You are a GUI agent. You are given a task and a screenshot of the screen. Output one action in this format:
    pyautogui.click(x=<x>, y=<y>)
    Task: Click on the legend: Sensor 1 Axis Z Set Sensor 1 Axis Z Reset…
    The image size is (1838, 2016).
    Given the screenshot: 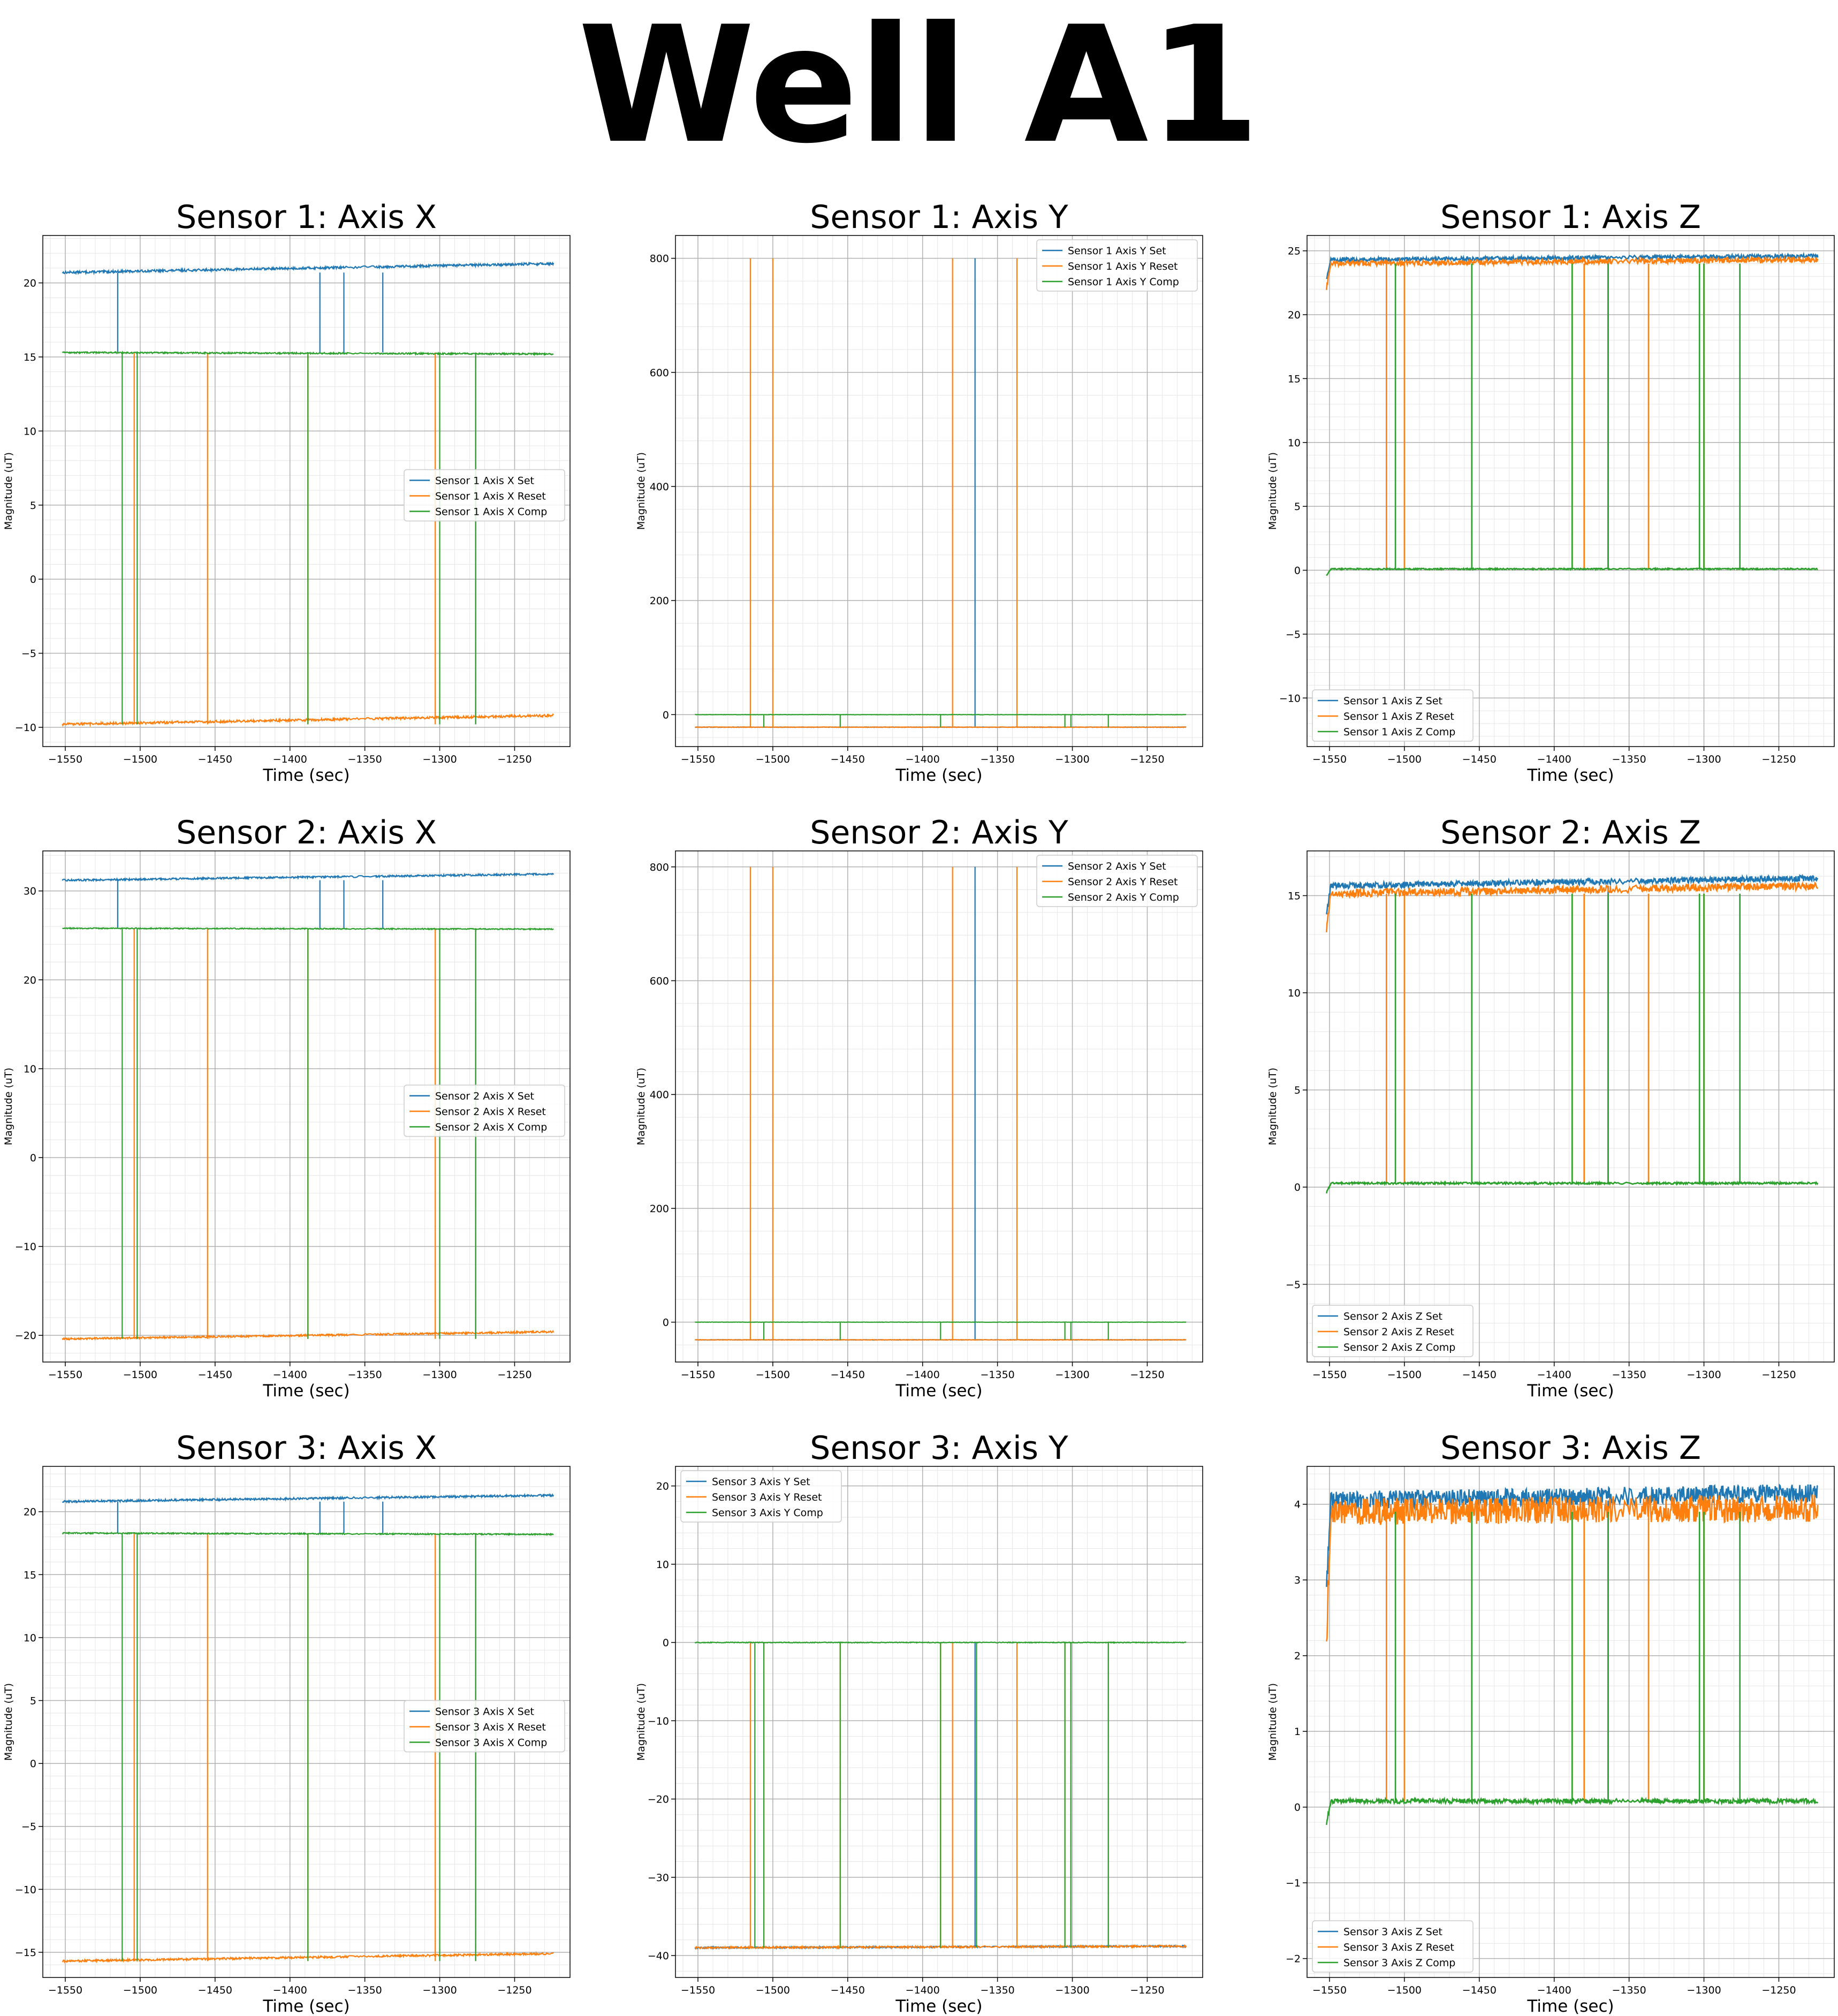 What is the action you would take?
    pyautogui.click(x=1393, y=715)
    